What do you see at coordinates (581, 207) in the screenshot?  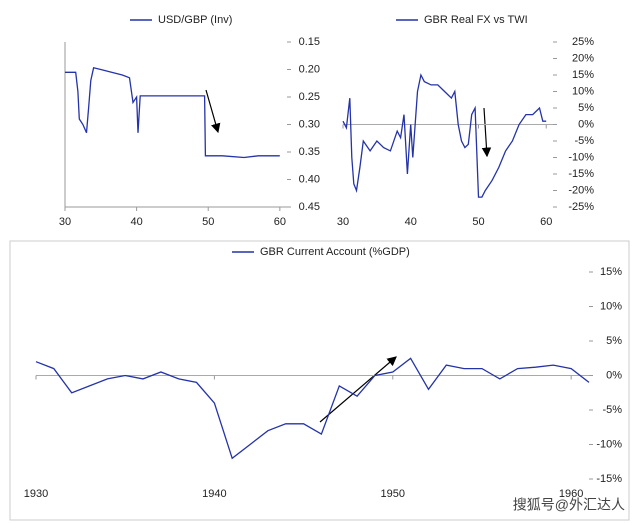 I see `y-tick-label: -25%` at bounding box center [581, 207].